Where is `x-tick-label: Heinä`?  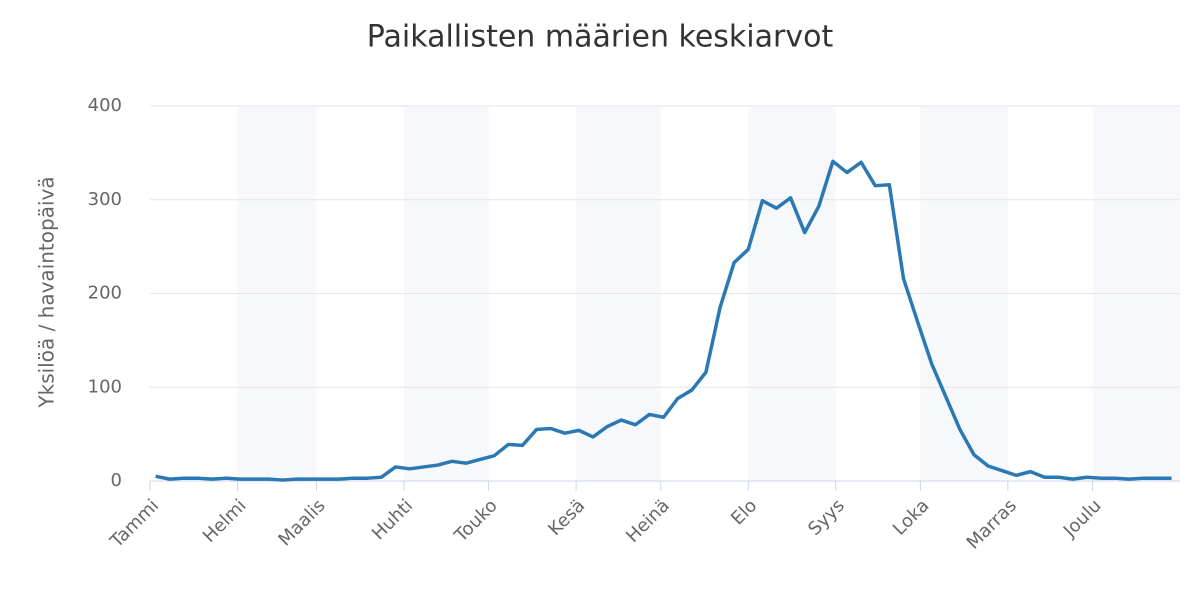 x-tick-label: Heinä is located at coordinates (648, 521).